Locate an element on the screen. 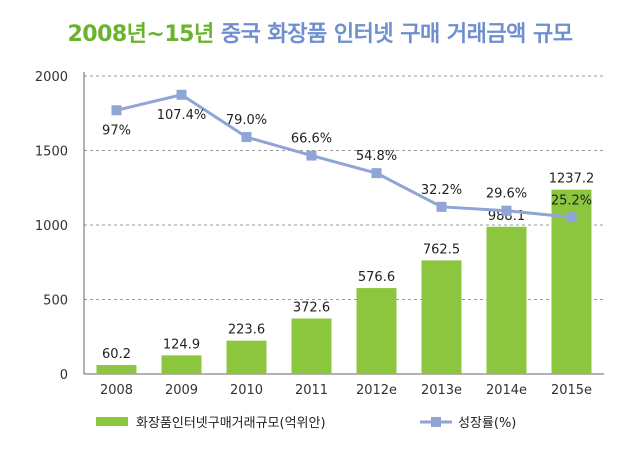  line-value-label: 32.2% is located at coordinates (441, 190).